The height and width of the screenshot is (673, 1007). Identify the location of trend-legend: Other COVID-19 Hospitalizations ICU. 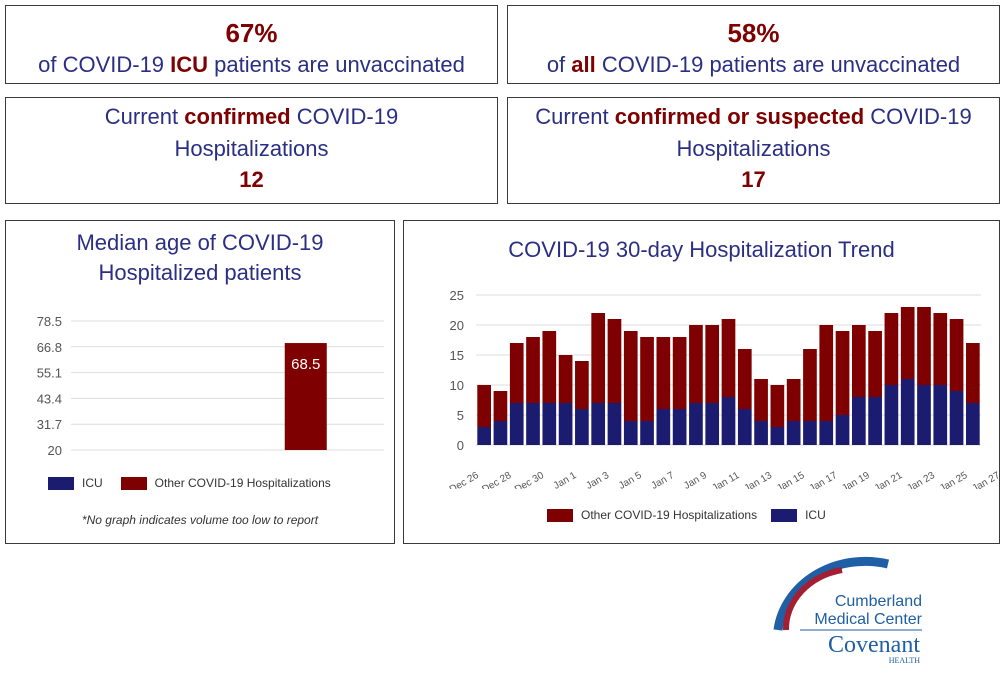
(686, 515).